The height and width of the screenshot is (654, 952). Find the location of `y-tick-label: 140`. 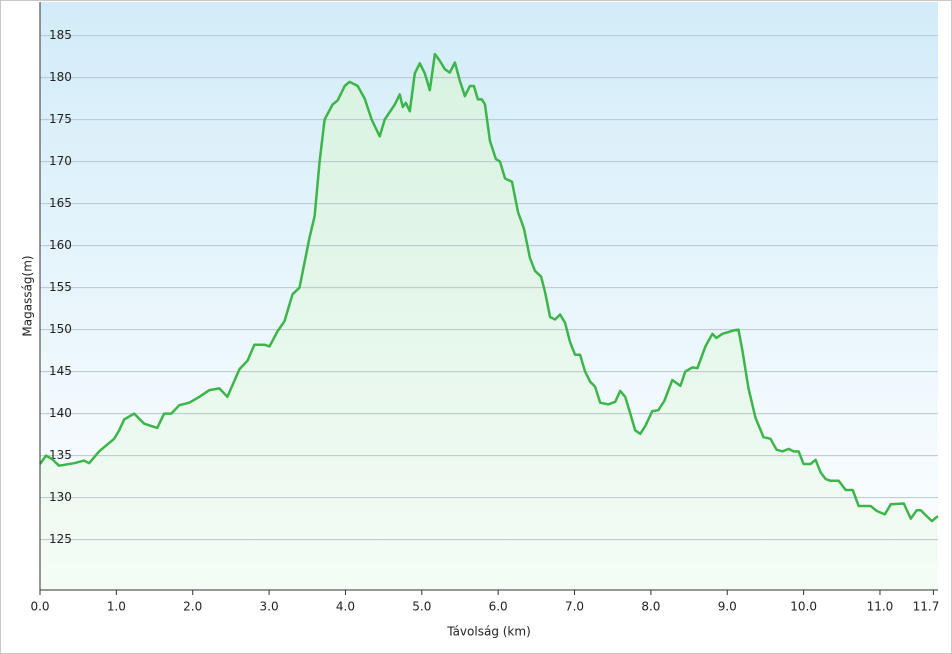

y-tick-label: 140 is located at coordinates (60, 413).